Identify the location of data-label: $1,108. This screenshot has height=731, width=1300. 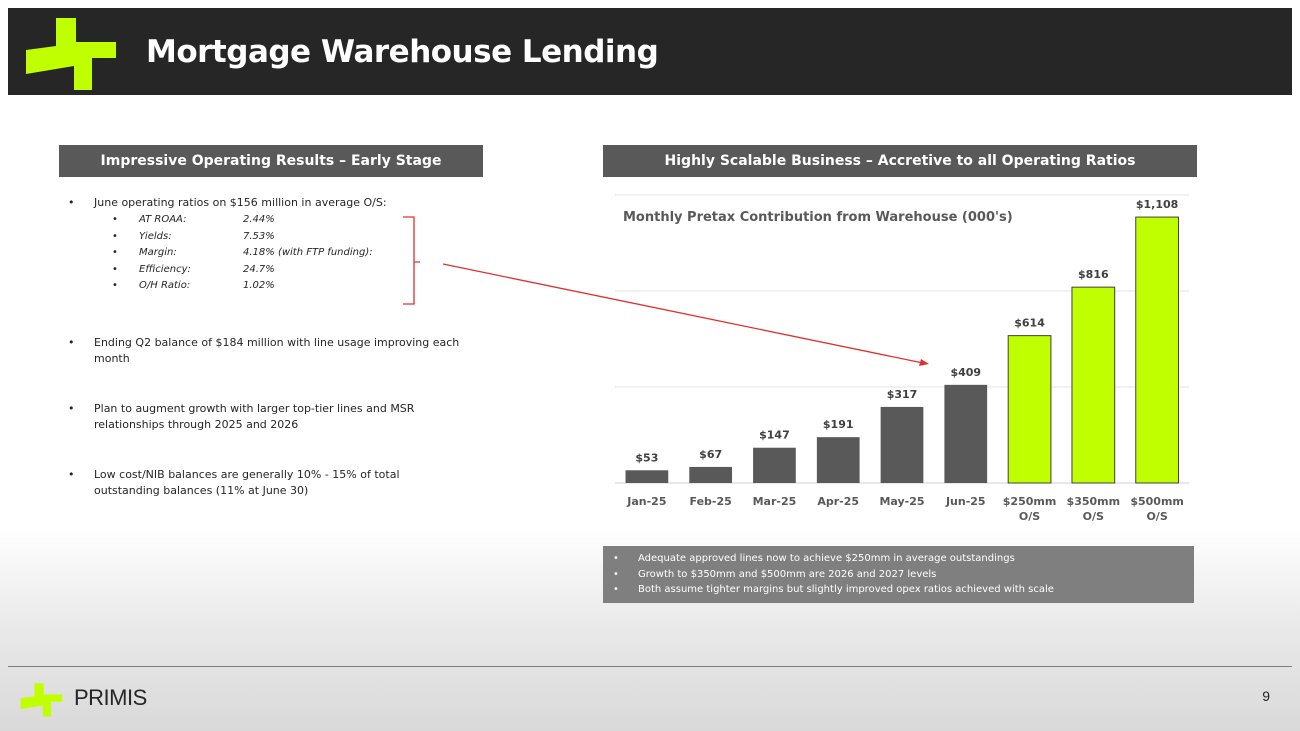
(1157, 204).